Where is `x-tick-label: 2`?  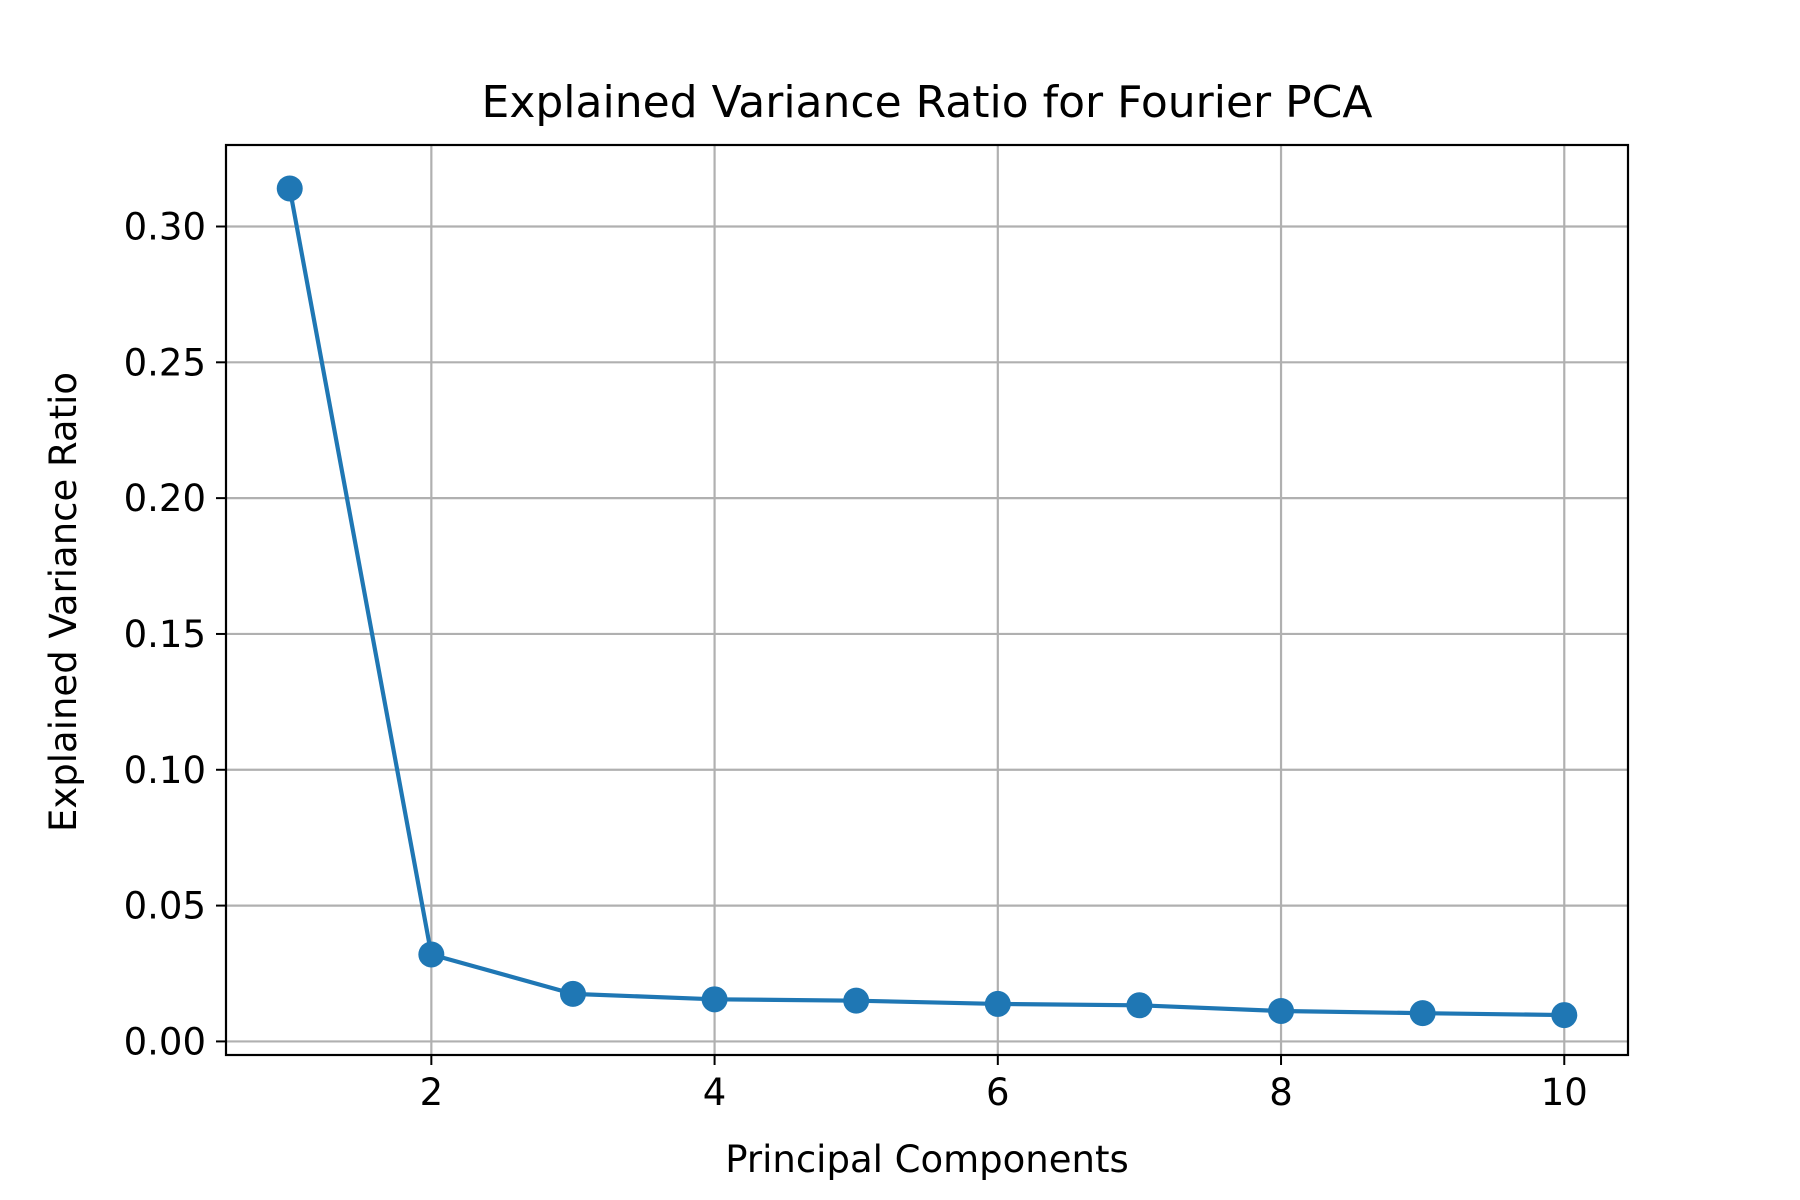
x-tick-label: 2 is located at coordinates (432, 1092).